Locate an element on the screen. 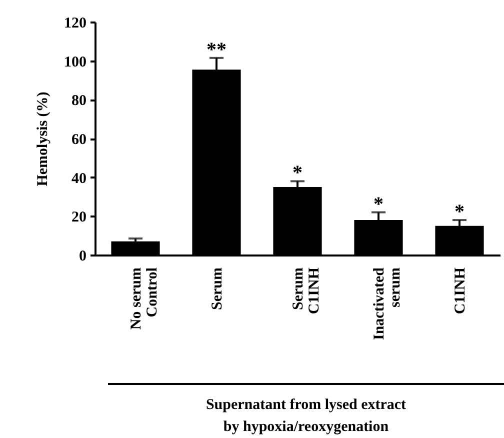 The image size is (504, 438). y-tick-label: 0 is located at coordinates (82, 256).